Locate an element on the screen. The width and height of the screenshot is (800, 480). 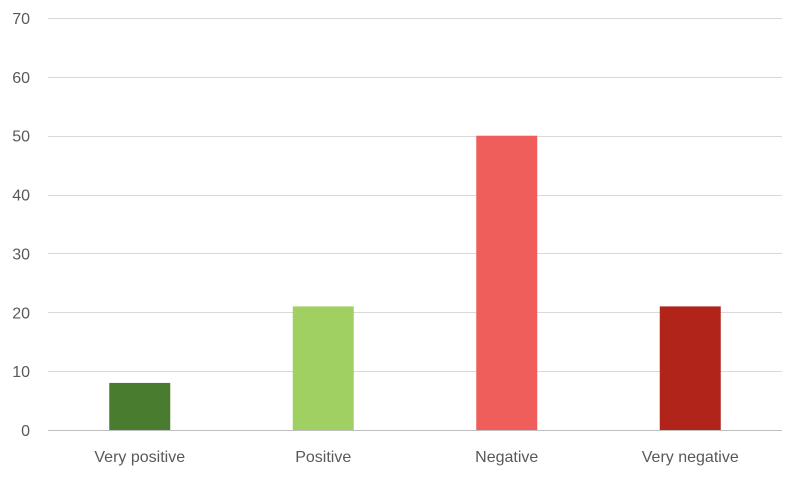
x-tick-label: Positive is located at coordinates (323, 457).